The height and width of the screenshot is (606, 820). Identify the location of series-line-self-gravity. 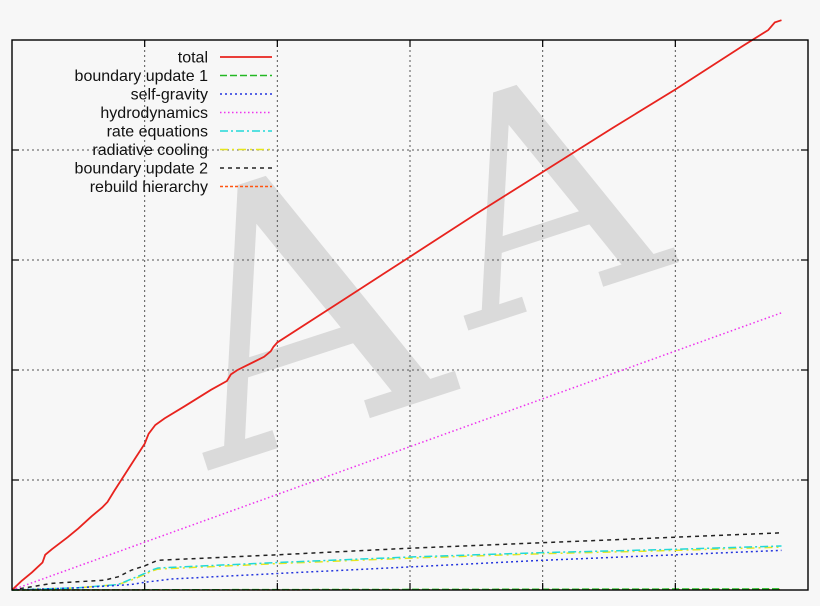
(396, 570).